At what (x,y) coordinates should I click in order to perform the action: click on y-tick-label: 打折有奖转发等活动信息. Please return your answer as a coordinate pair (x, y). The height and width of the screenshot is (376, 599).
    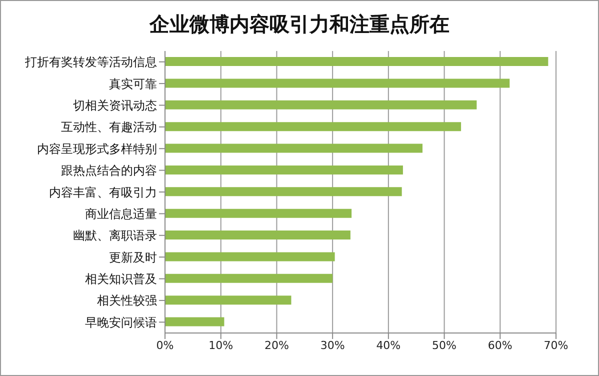
    Looking at the image, I should click on (90, 62).